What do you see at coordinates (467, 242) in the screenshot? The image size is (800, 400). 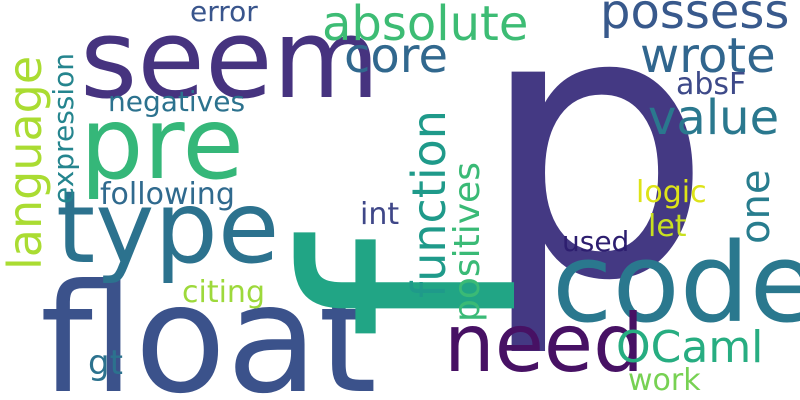 I see `word-positives: positives` at bounding box center [467, 242].